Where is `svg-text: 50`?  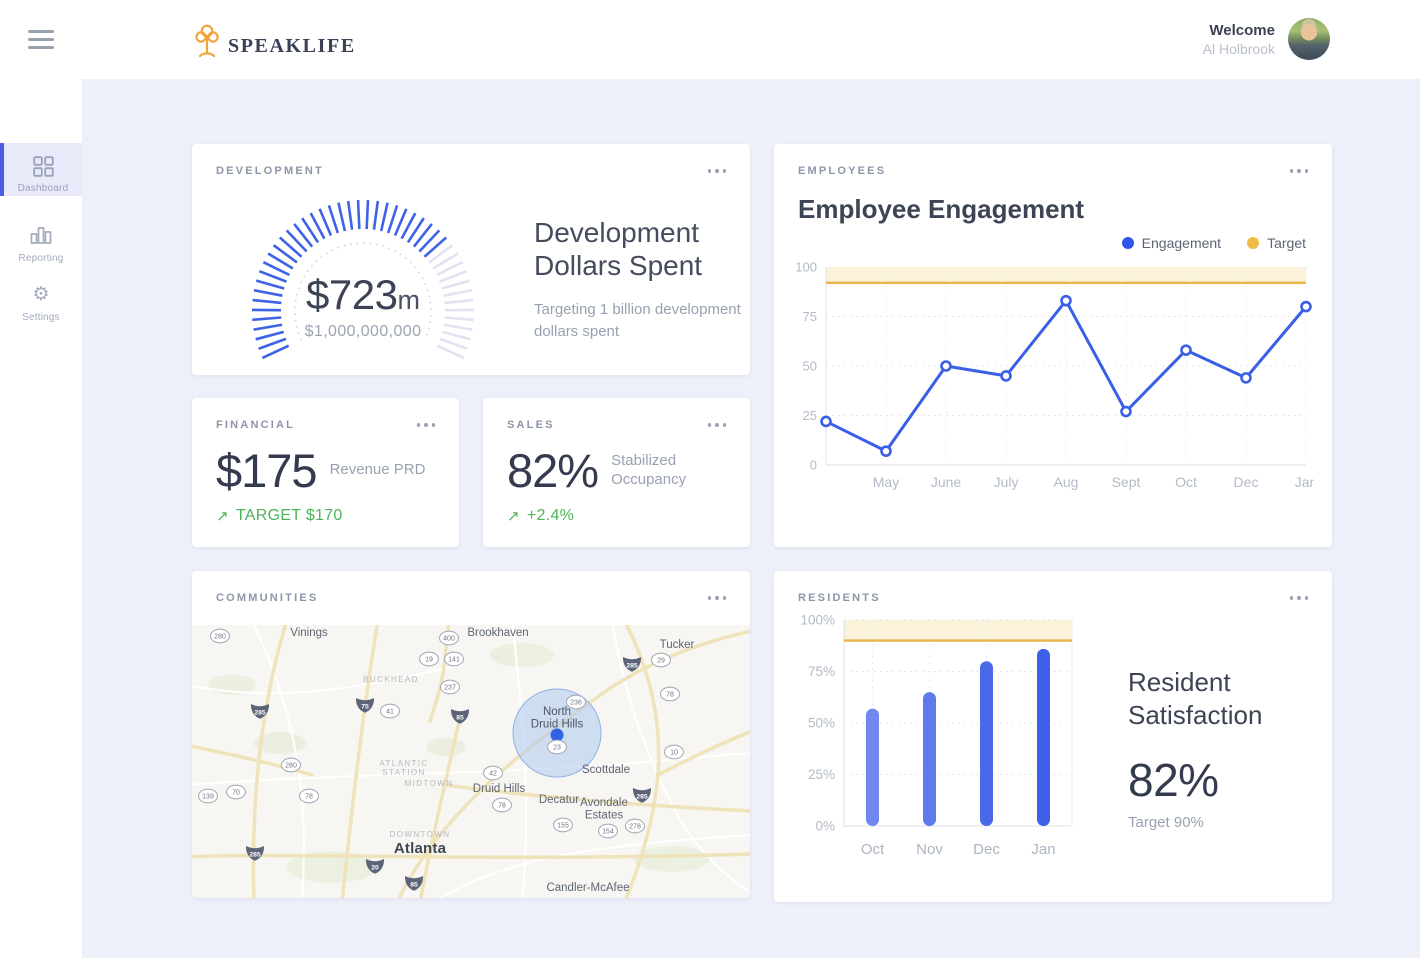 svg-text: 50 is located at coordinates (810, 366).